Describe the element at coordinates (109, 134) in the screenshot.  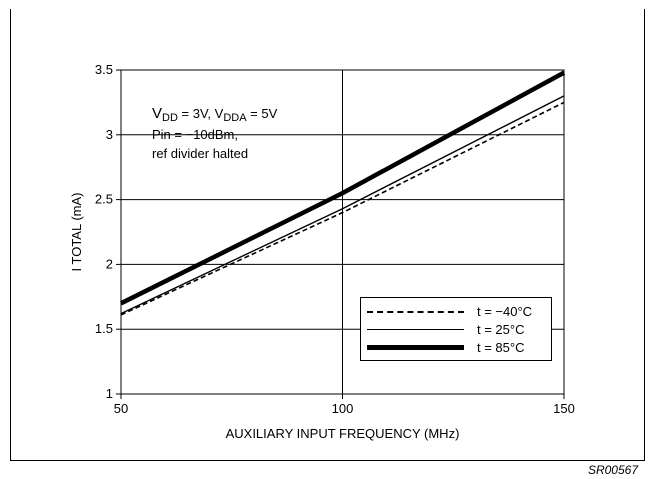
I see `y-tick-label: 3` at that location.